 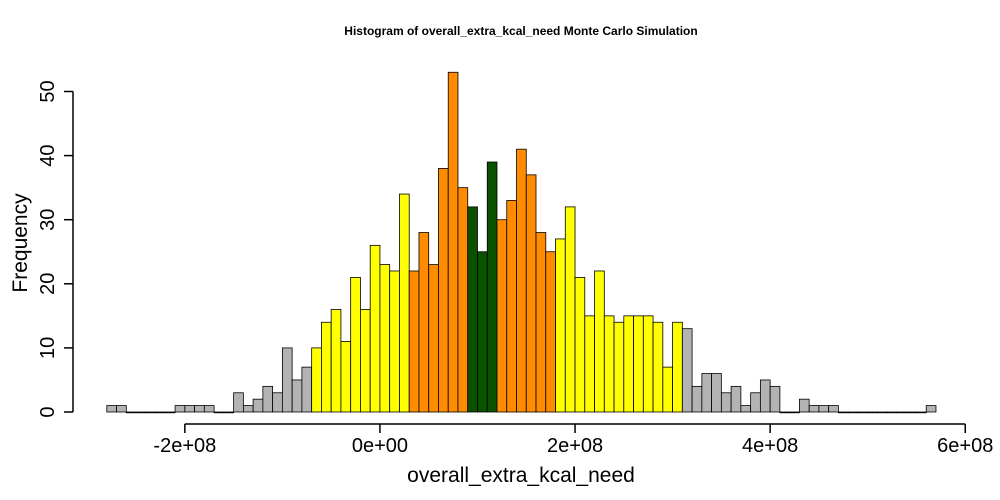 What do you see at coordinates (965, 446) in the screenshot?
I see `x-tick-label: 6e+08` at bounding box center [965, 446].